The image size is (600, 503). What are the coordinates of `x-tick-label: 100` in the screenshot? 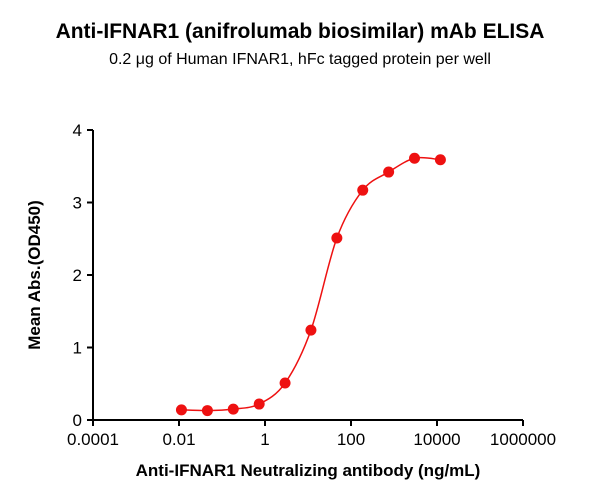 It's located at (351, 439).